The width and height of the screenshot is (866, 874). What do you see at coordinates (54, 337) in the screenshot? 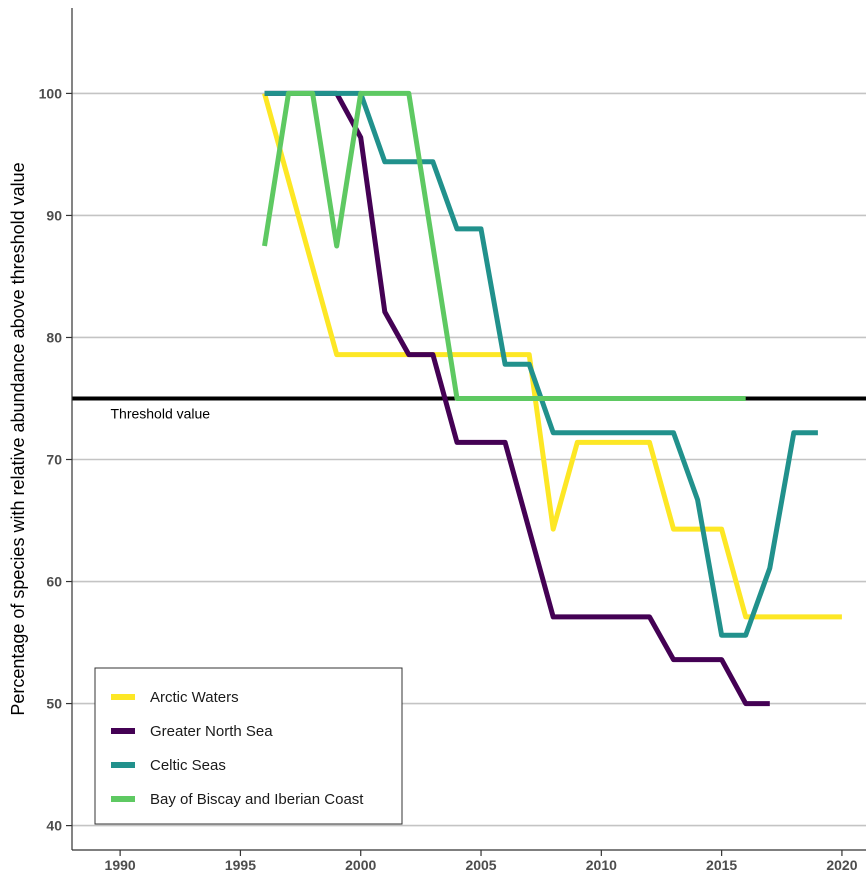
I see `y-tick-label-80: 80` at bounding box center [54, 337].